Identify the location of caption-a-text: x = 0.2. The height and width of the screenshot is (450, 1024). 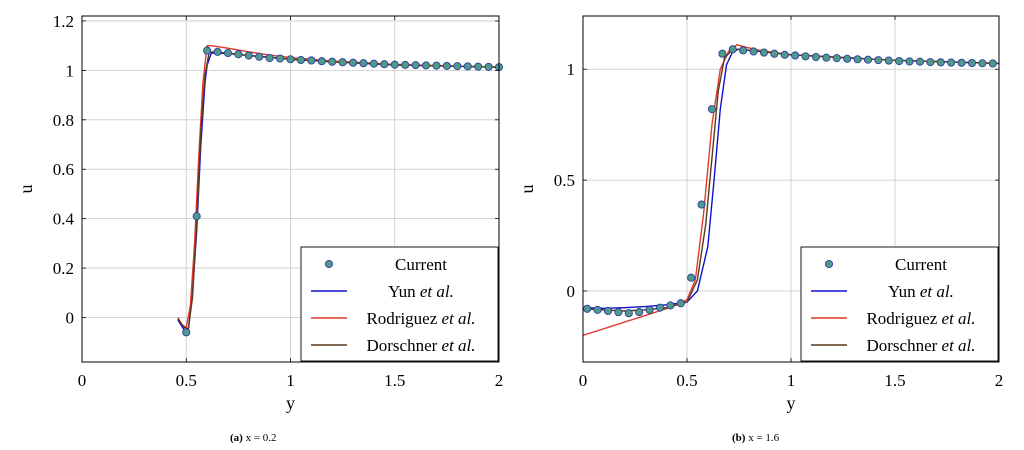
(261, 438).